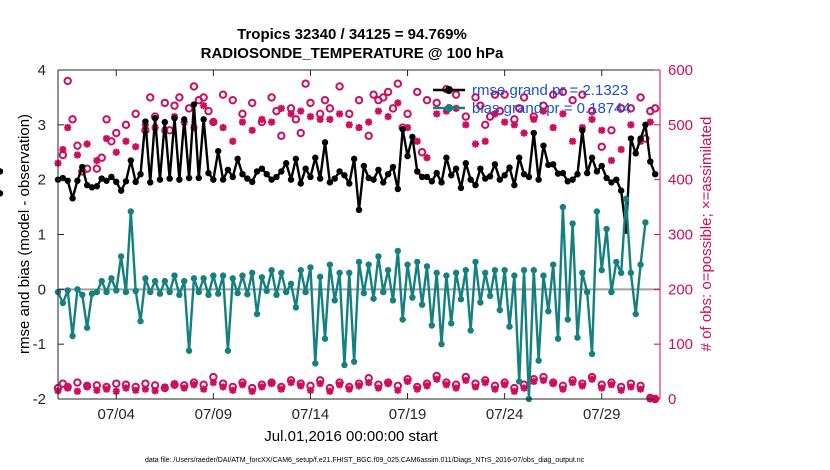  I want to click on possible_low-marker, so click(77, 382).